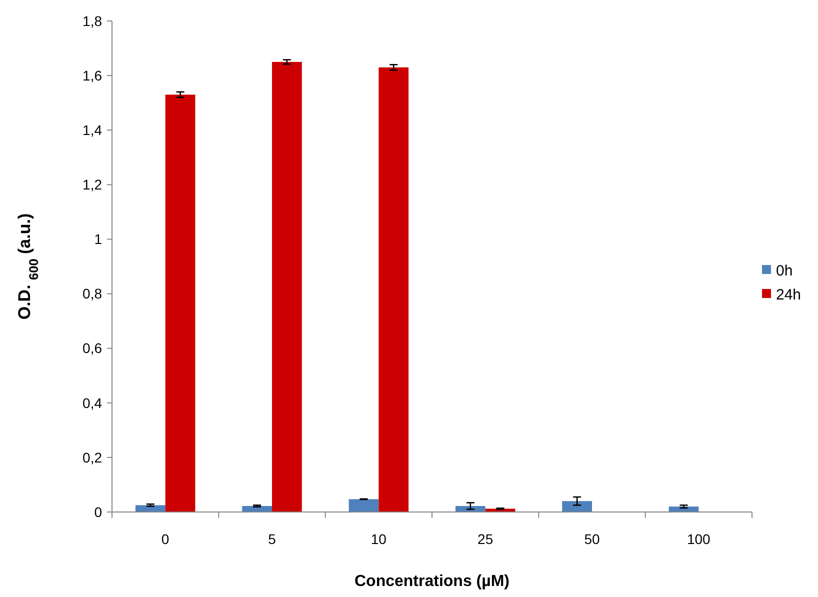 The image size is (818, 597). What do you see at coordinates (592, 539) in the screenshot?
I see `x-tick-label: 50` at bounding box center [592, 539].